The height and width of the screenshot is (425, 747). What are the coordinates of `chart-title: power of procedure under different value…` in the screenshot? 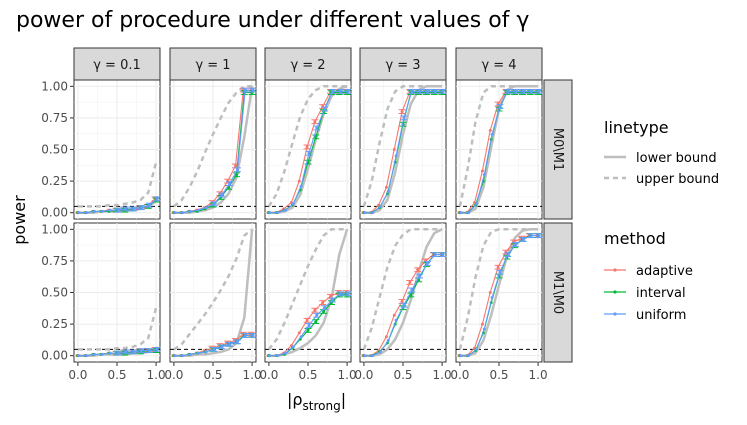 It's located at (272, 20).